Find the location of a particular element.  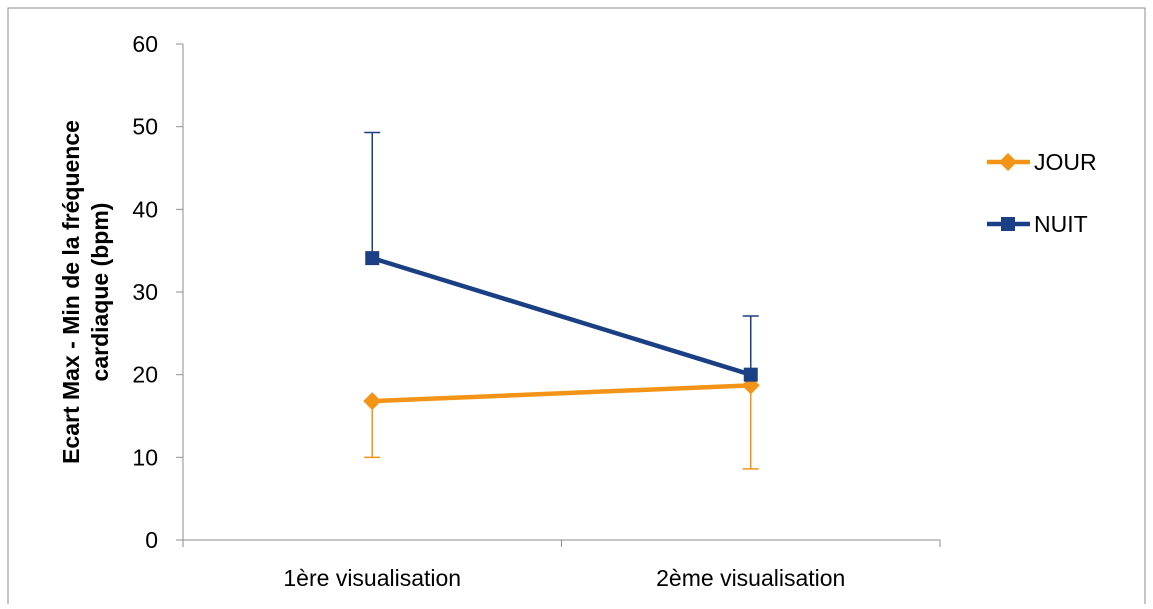

y-tick-label: 30 is located at coordinates (145, 292).